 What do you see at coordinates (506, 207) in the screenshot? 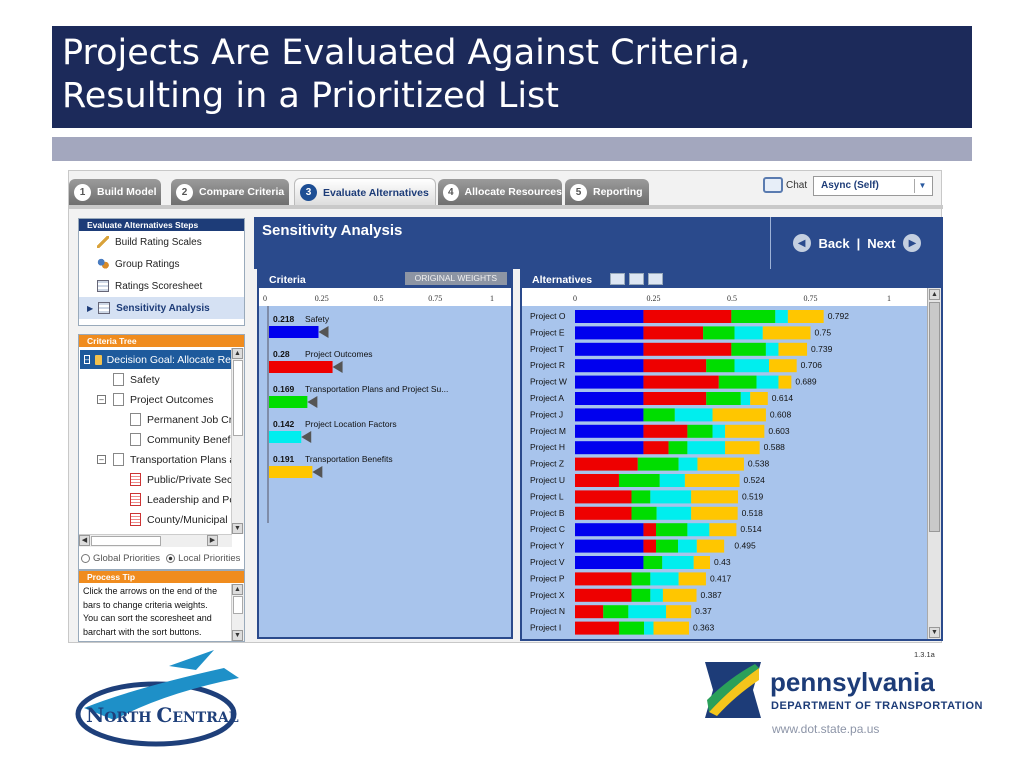
I see `tab-strip-underline` at bounding box center [506, 207].